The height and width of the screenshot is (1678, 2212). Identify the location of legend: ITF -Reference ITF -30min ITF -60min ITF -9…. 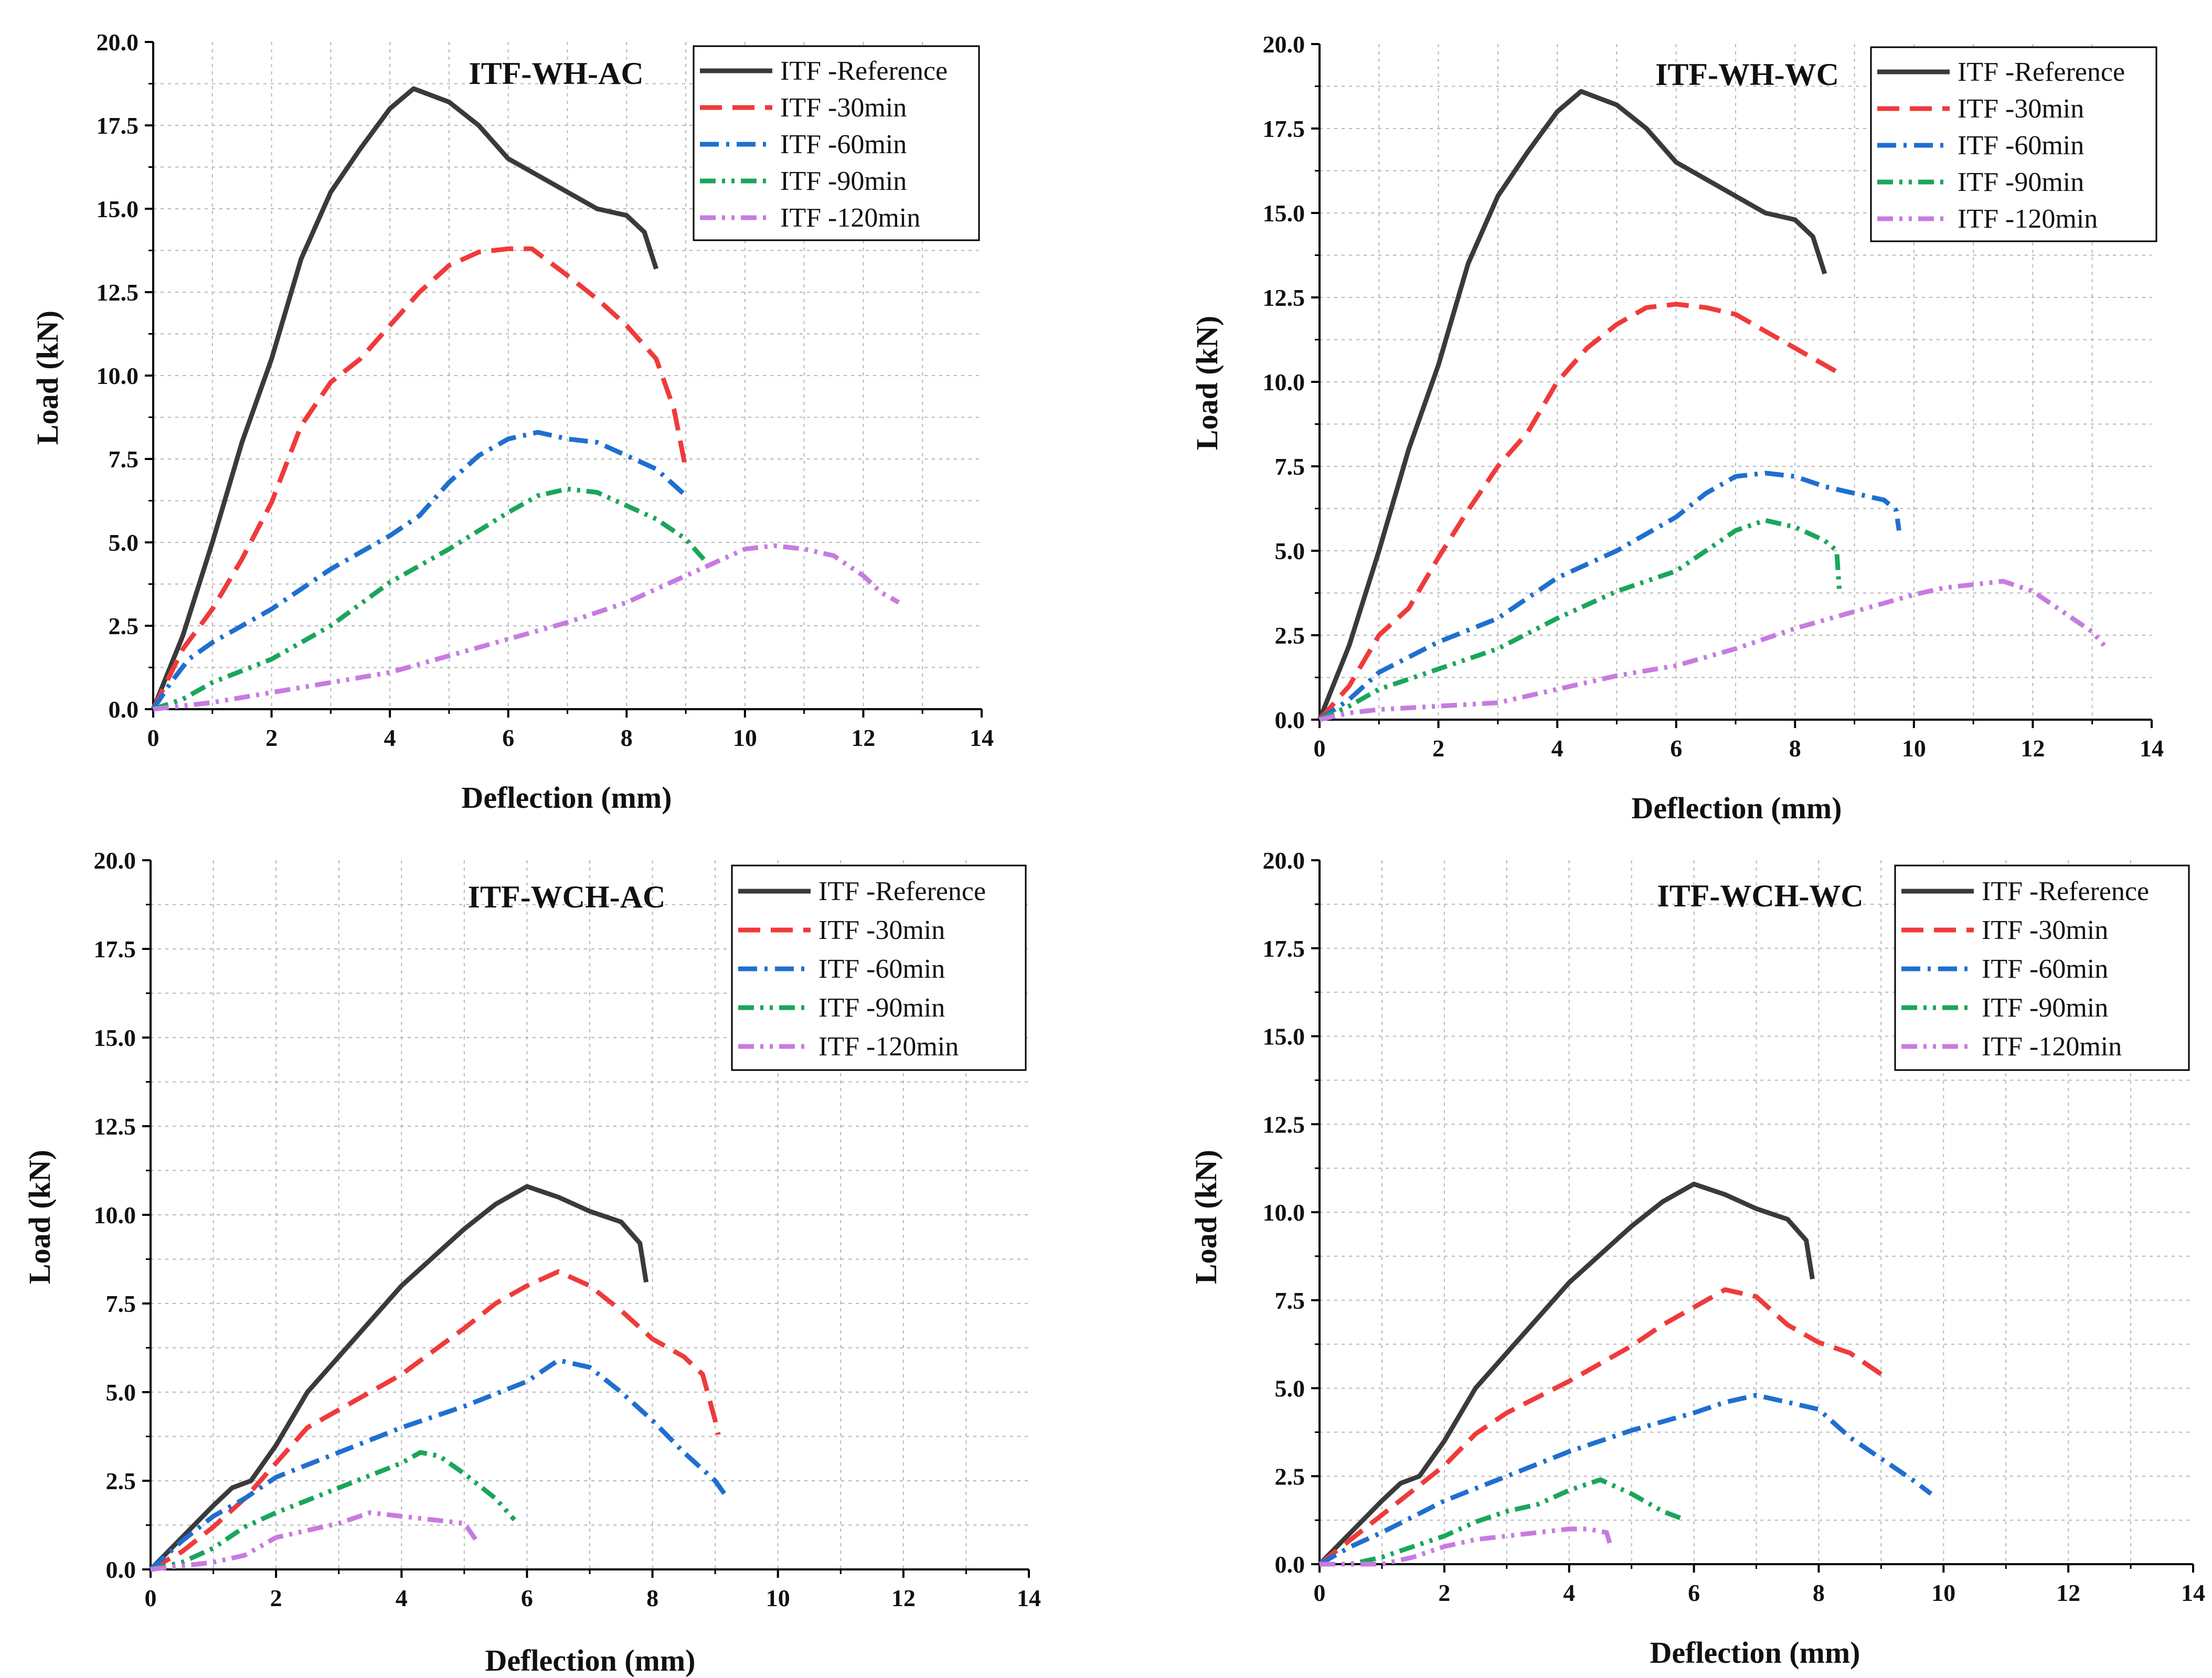
(836, 143).